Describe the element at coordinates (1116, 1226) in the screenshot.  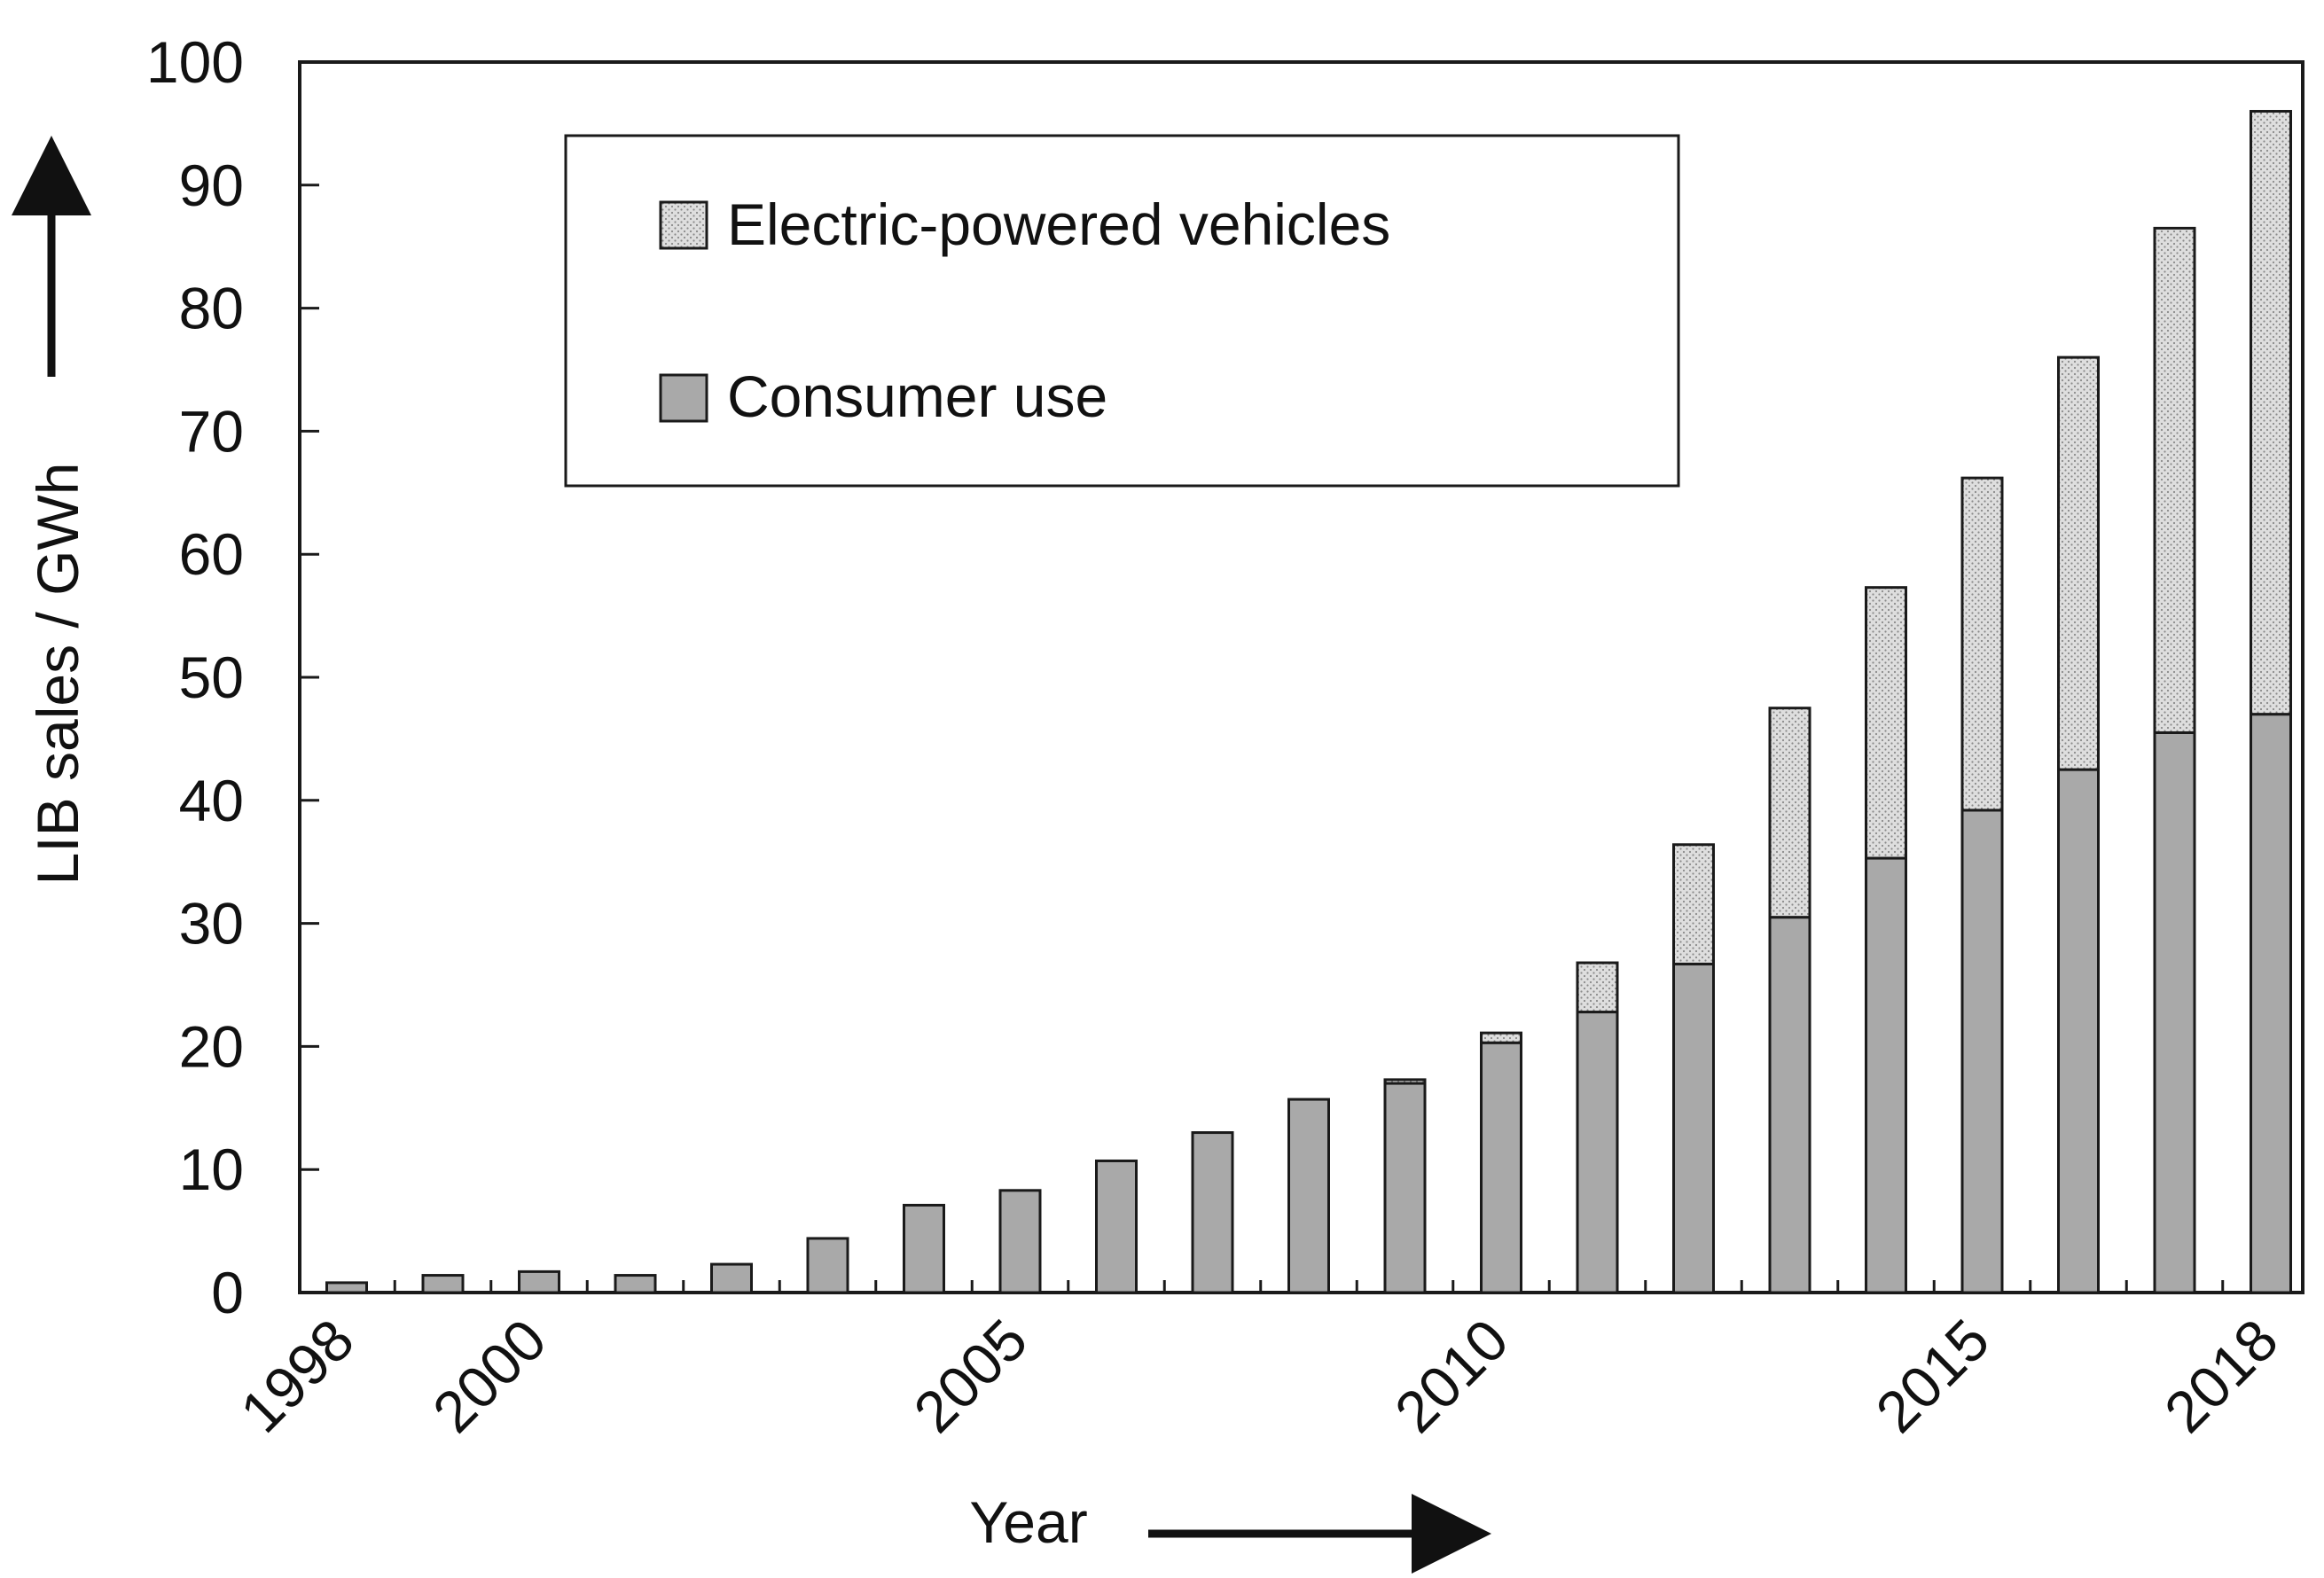
I see `bar-consumer-2006` at that location.